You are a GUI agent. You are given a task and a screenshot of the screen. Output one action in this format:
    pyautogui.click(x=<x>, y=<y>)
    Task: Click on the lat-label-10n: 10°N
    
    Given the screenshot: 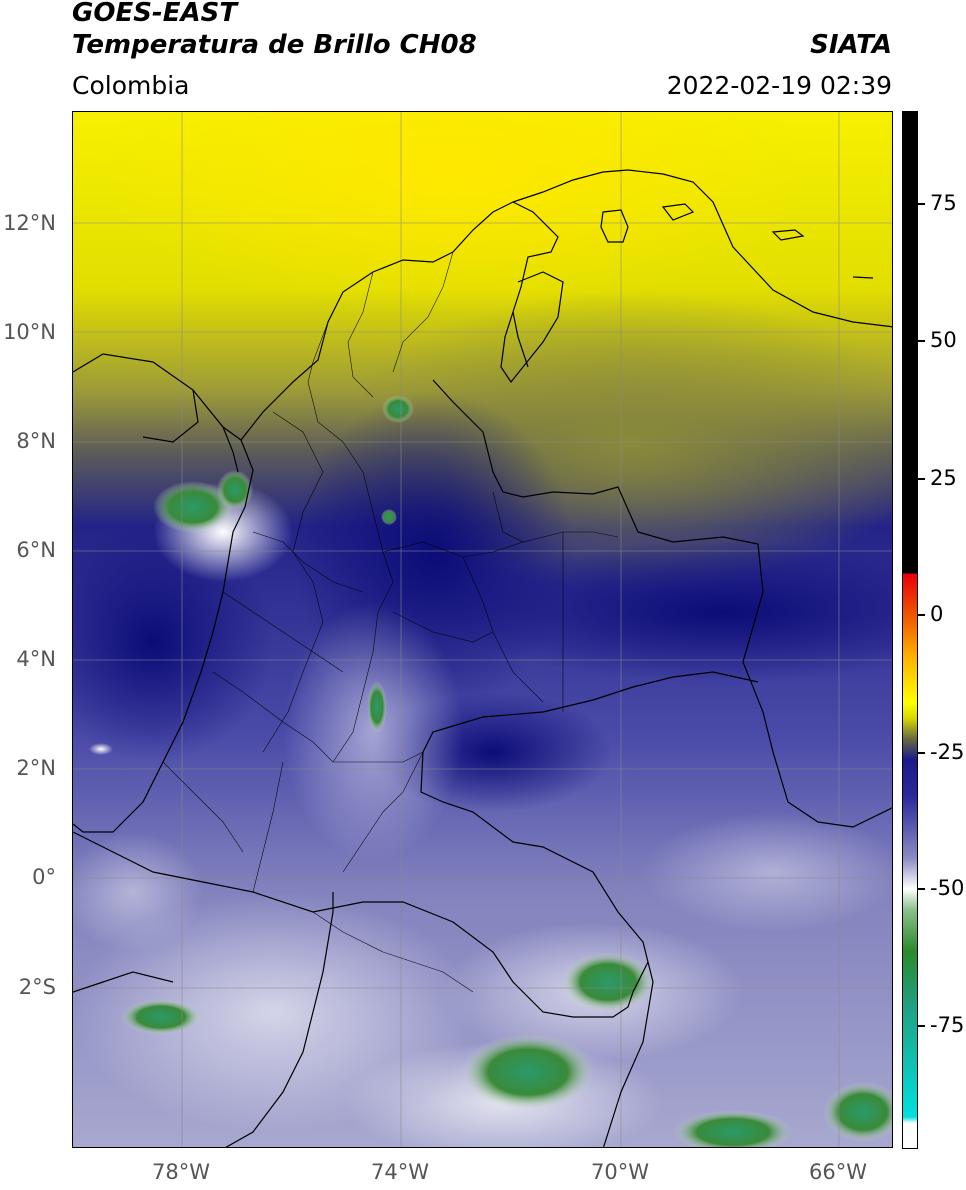 What is the action you would take?
    pyautogui.click(x=29, y=332)
    